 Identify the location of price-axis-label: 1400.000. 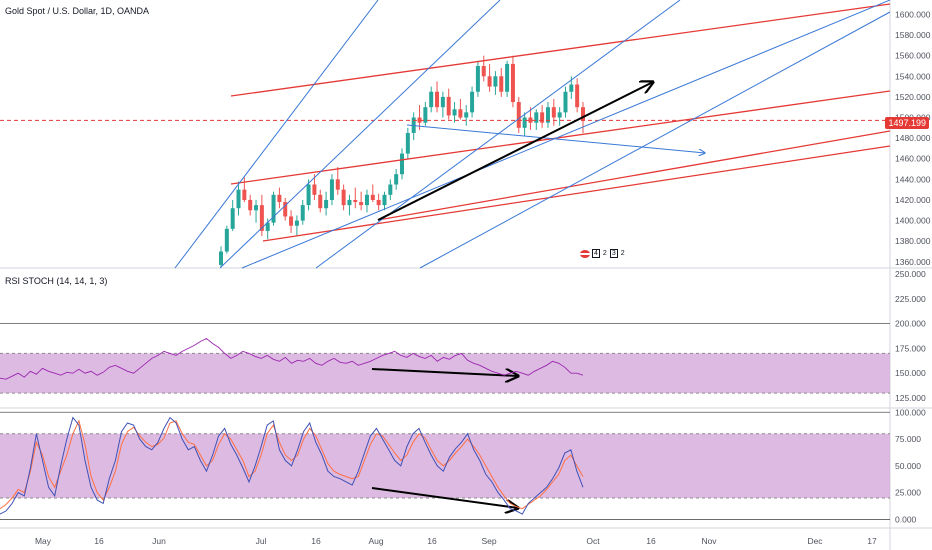
(913, 221).